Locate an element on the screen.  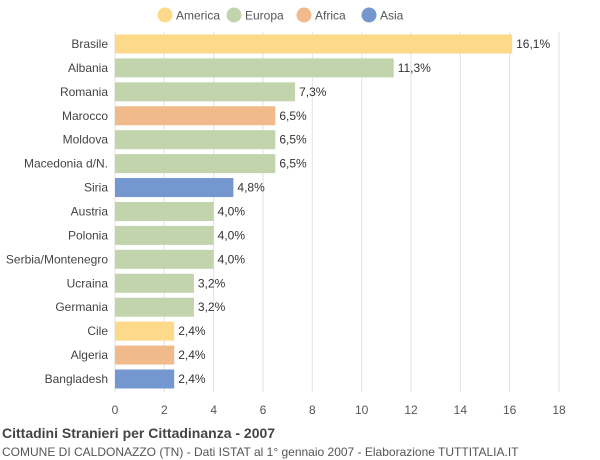
legend-label-asia: Asia is located at coordinates (392, 16).